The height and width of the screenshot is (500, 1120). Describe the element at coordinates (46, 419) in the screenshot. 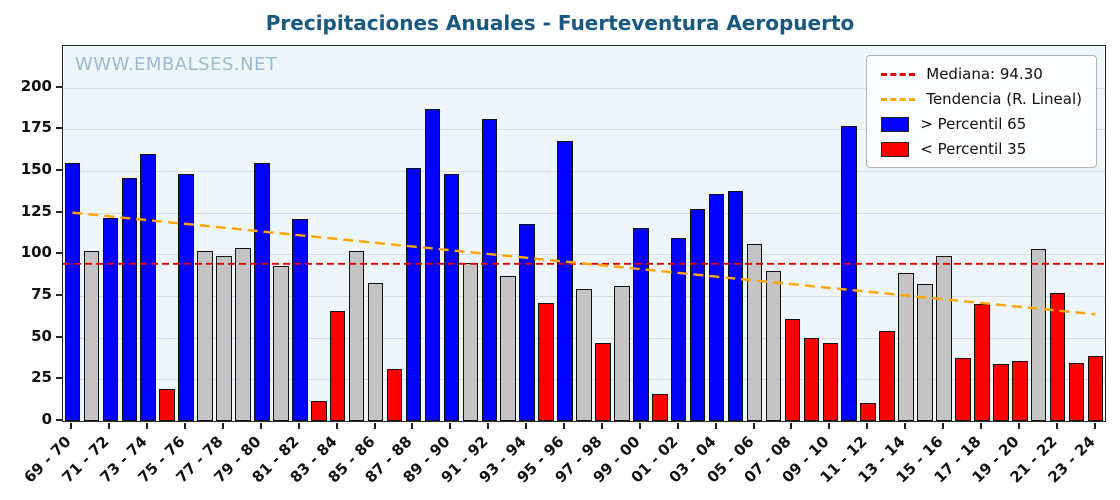

I see `y-axis-tick-label: 0` at that location.